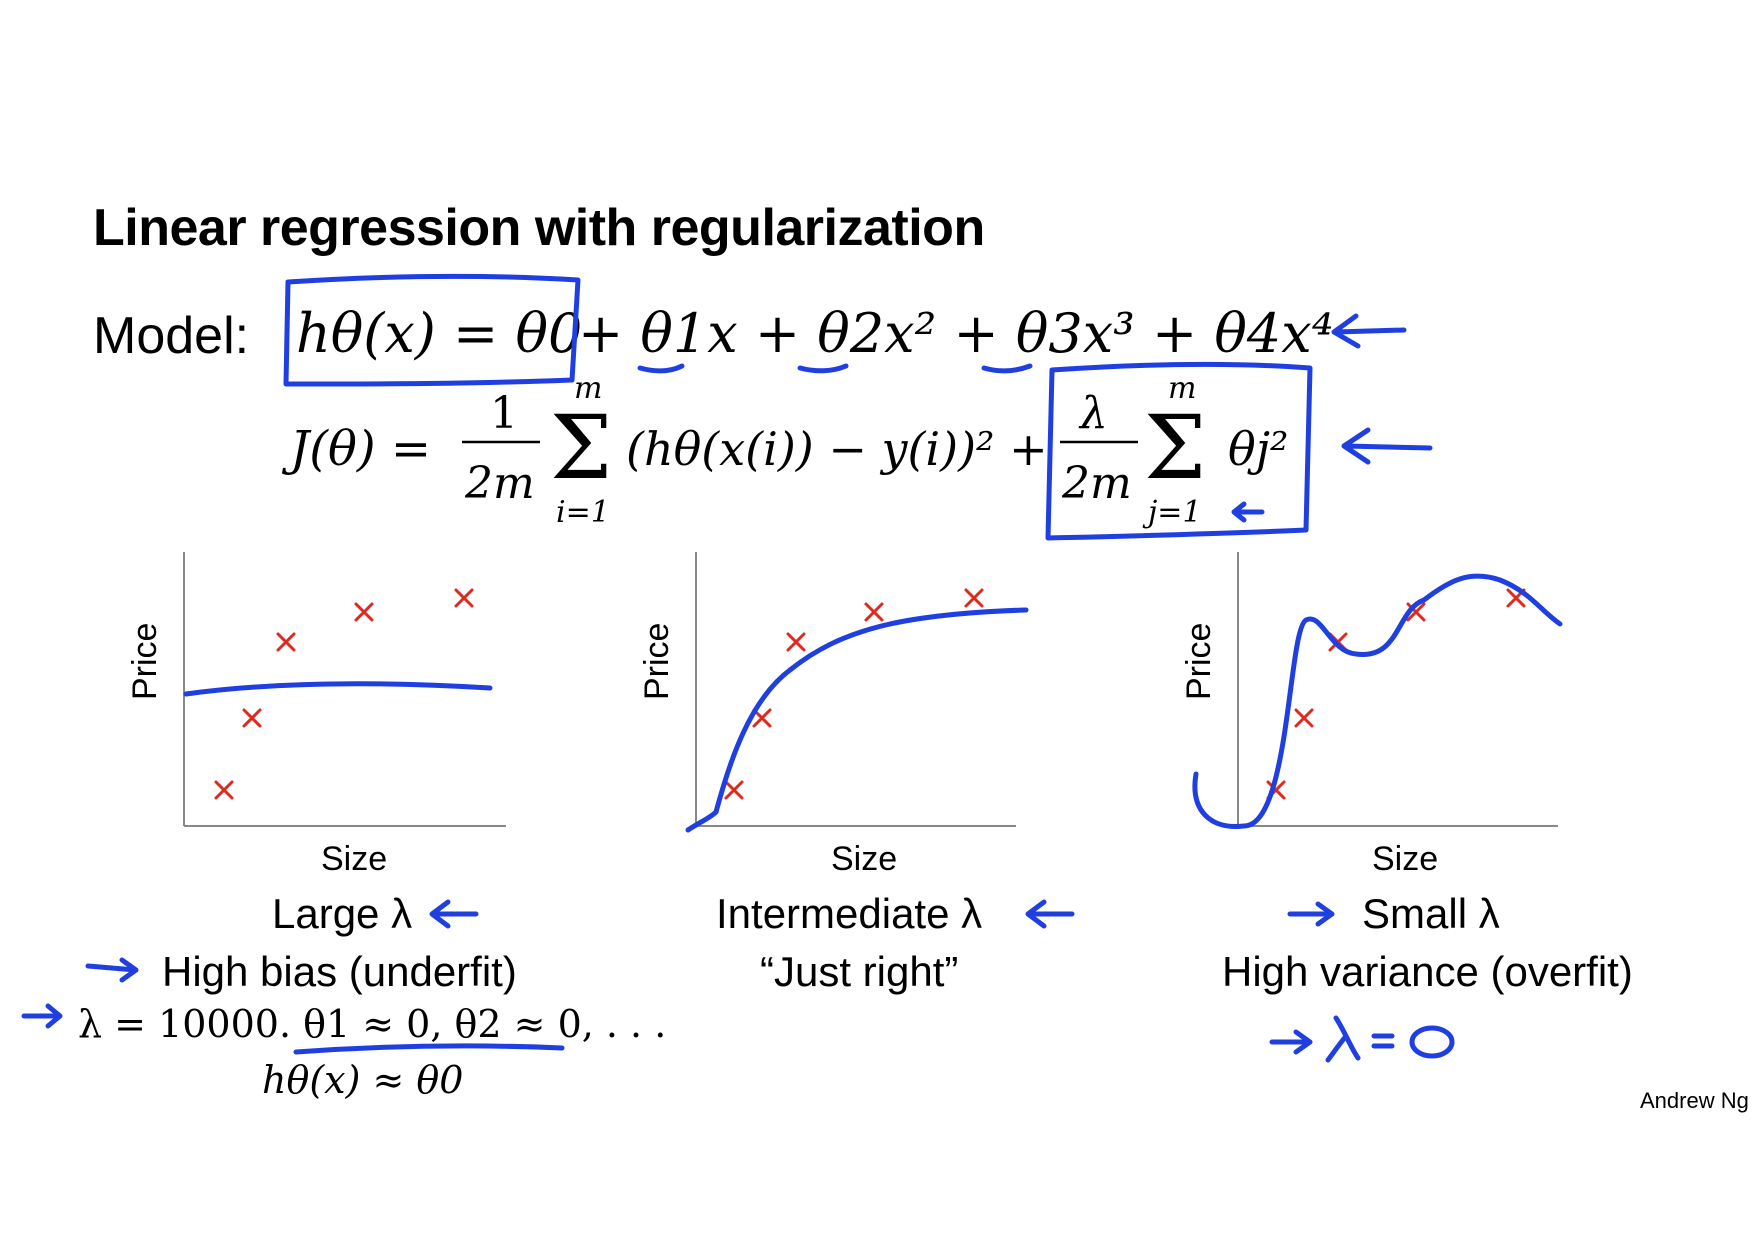 The image size is (1754, 1240). I want to click on arrow-lambda-note, so click(42, 1016).